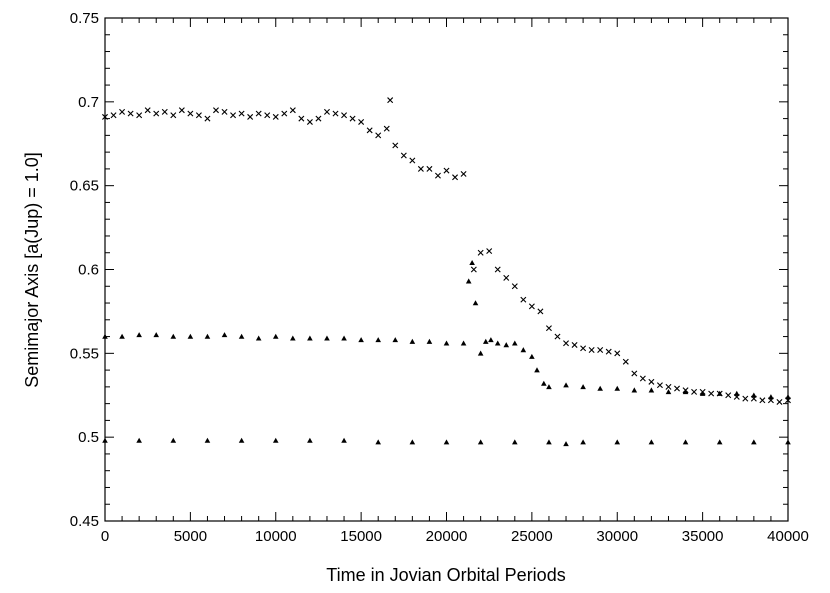  Describe the element at coordinates (617, 536) in the screenshot. I see `x-tick-label: 30000` at that location.